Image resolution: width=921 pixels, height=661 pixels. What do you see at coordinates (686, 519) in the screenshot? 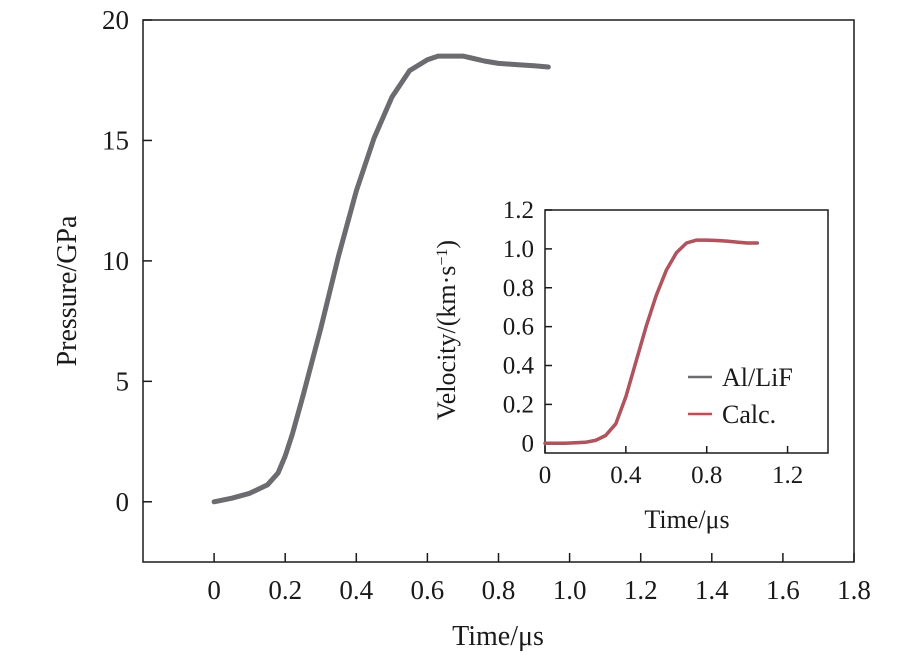
I see `inset-x-axis-label: Time/μs` at bounding box center [686, 519].